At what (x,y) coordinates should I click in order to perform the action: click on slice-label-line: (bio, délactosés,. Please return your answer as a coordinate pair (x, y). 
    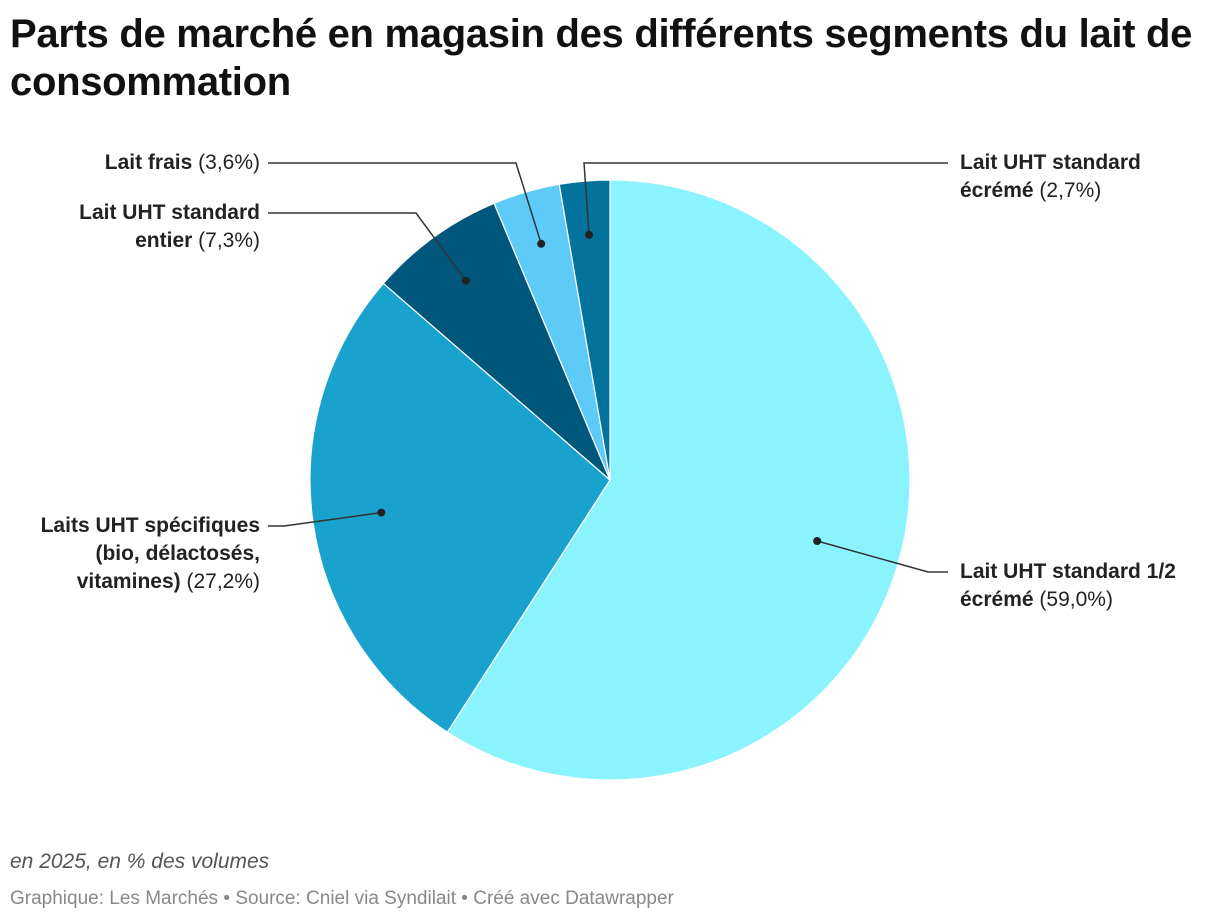
    Looking at the image, I should click on (150, 554).